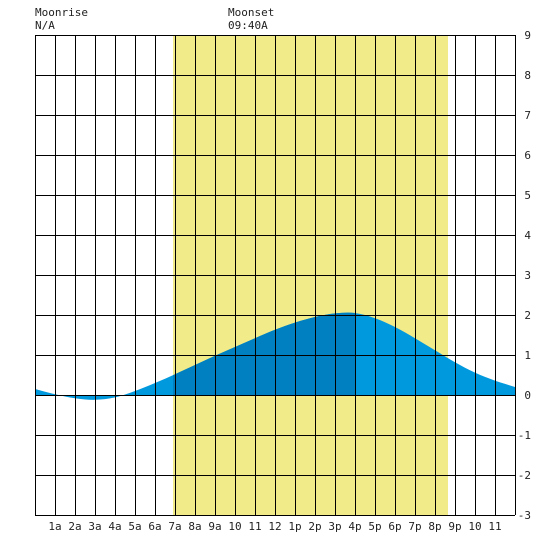 This screenshot has height=550, width=550. Describe the element at coordinates (94, 526) in the screenshot. I see `x-tick-label: 3a` at that location.